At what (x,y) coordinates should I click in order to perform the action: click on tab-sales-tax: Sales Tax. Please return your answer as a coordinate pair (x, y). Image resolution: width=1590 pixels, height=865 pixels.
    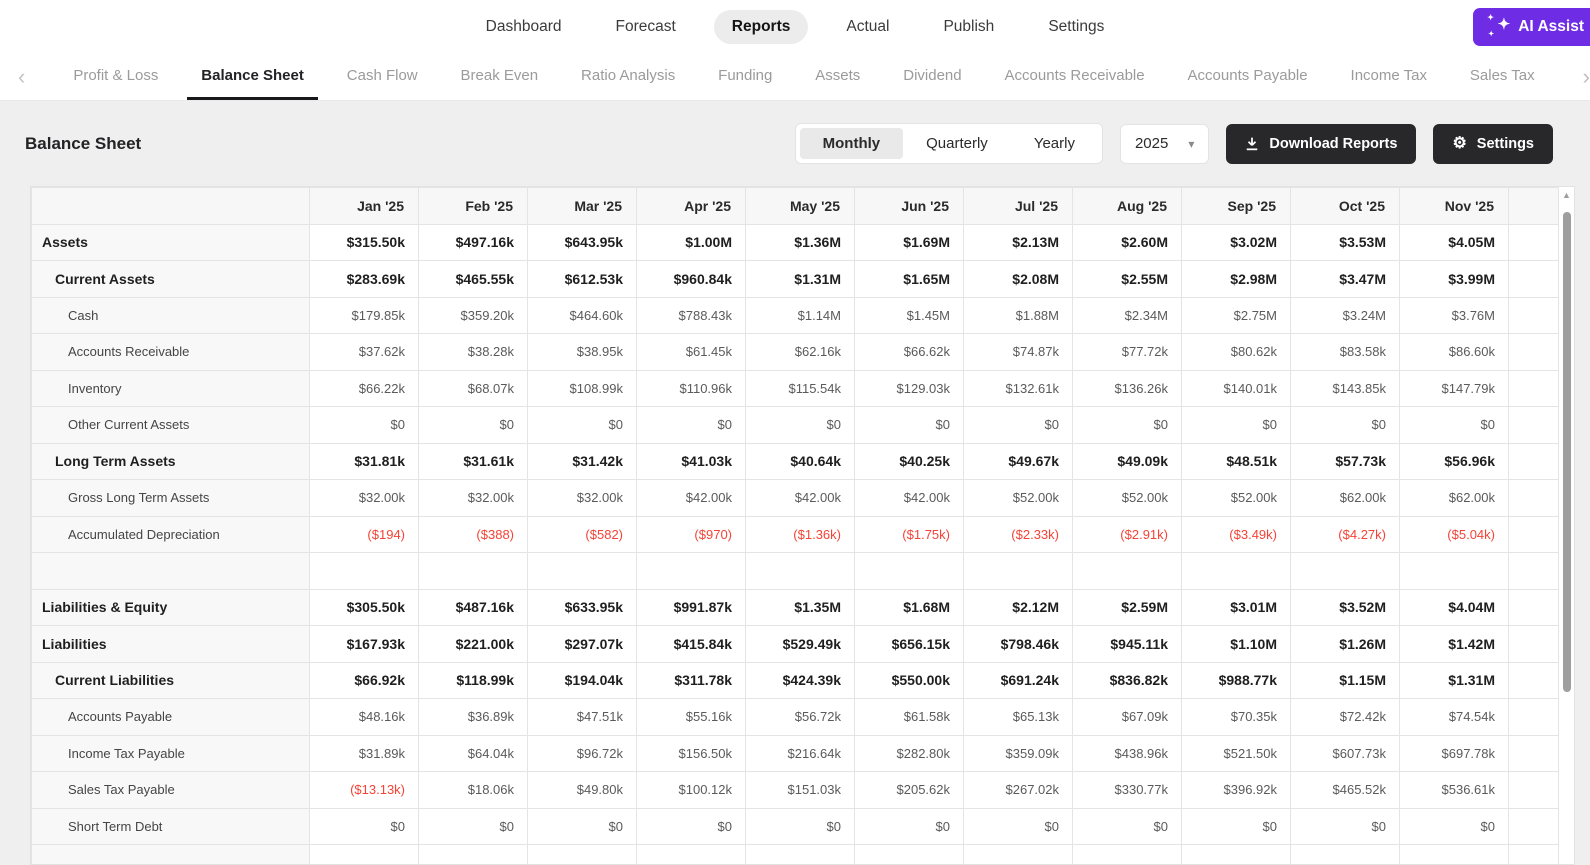
    Looking at the image, I should click on (1502, 75).